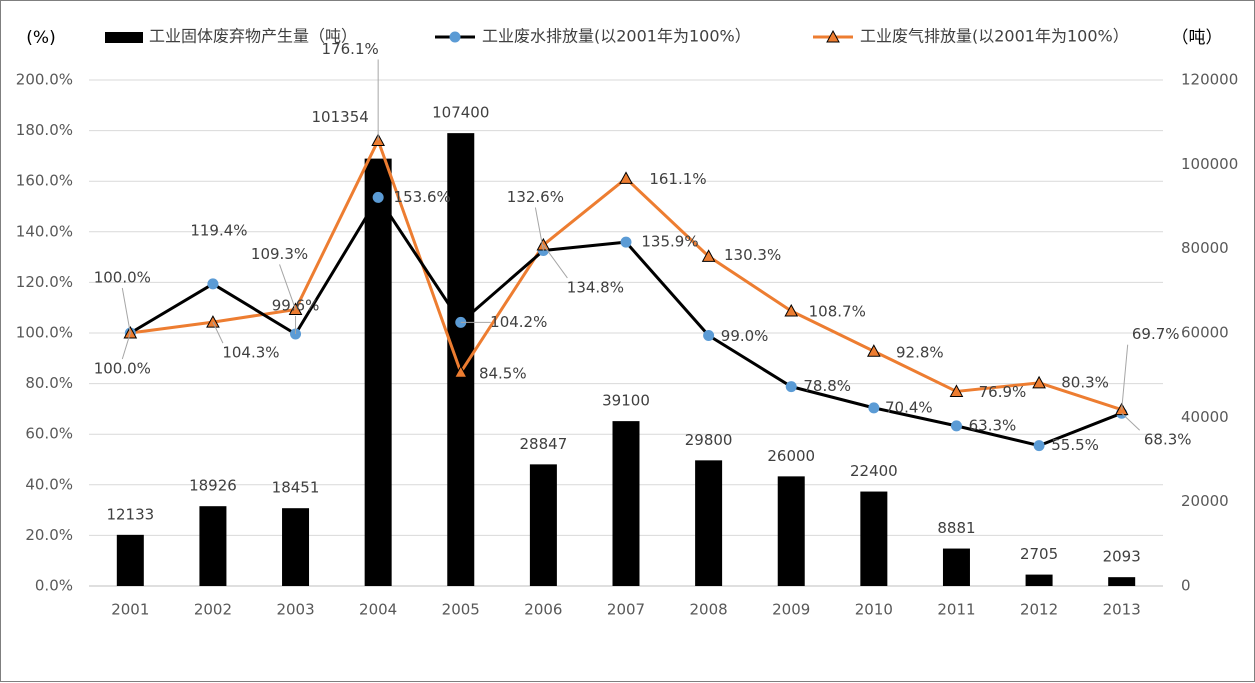 This screenshot has width=1255, height=683. Describe the element at coordinates (1205, 501) in the screenshot. I see `right-tick-label: 20000` at that location.